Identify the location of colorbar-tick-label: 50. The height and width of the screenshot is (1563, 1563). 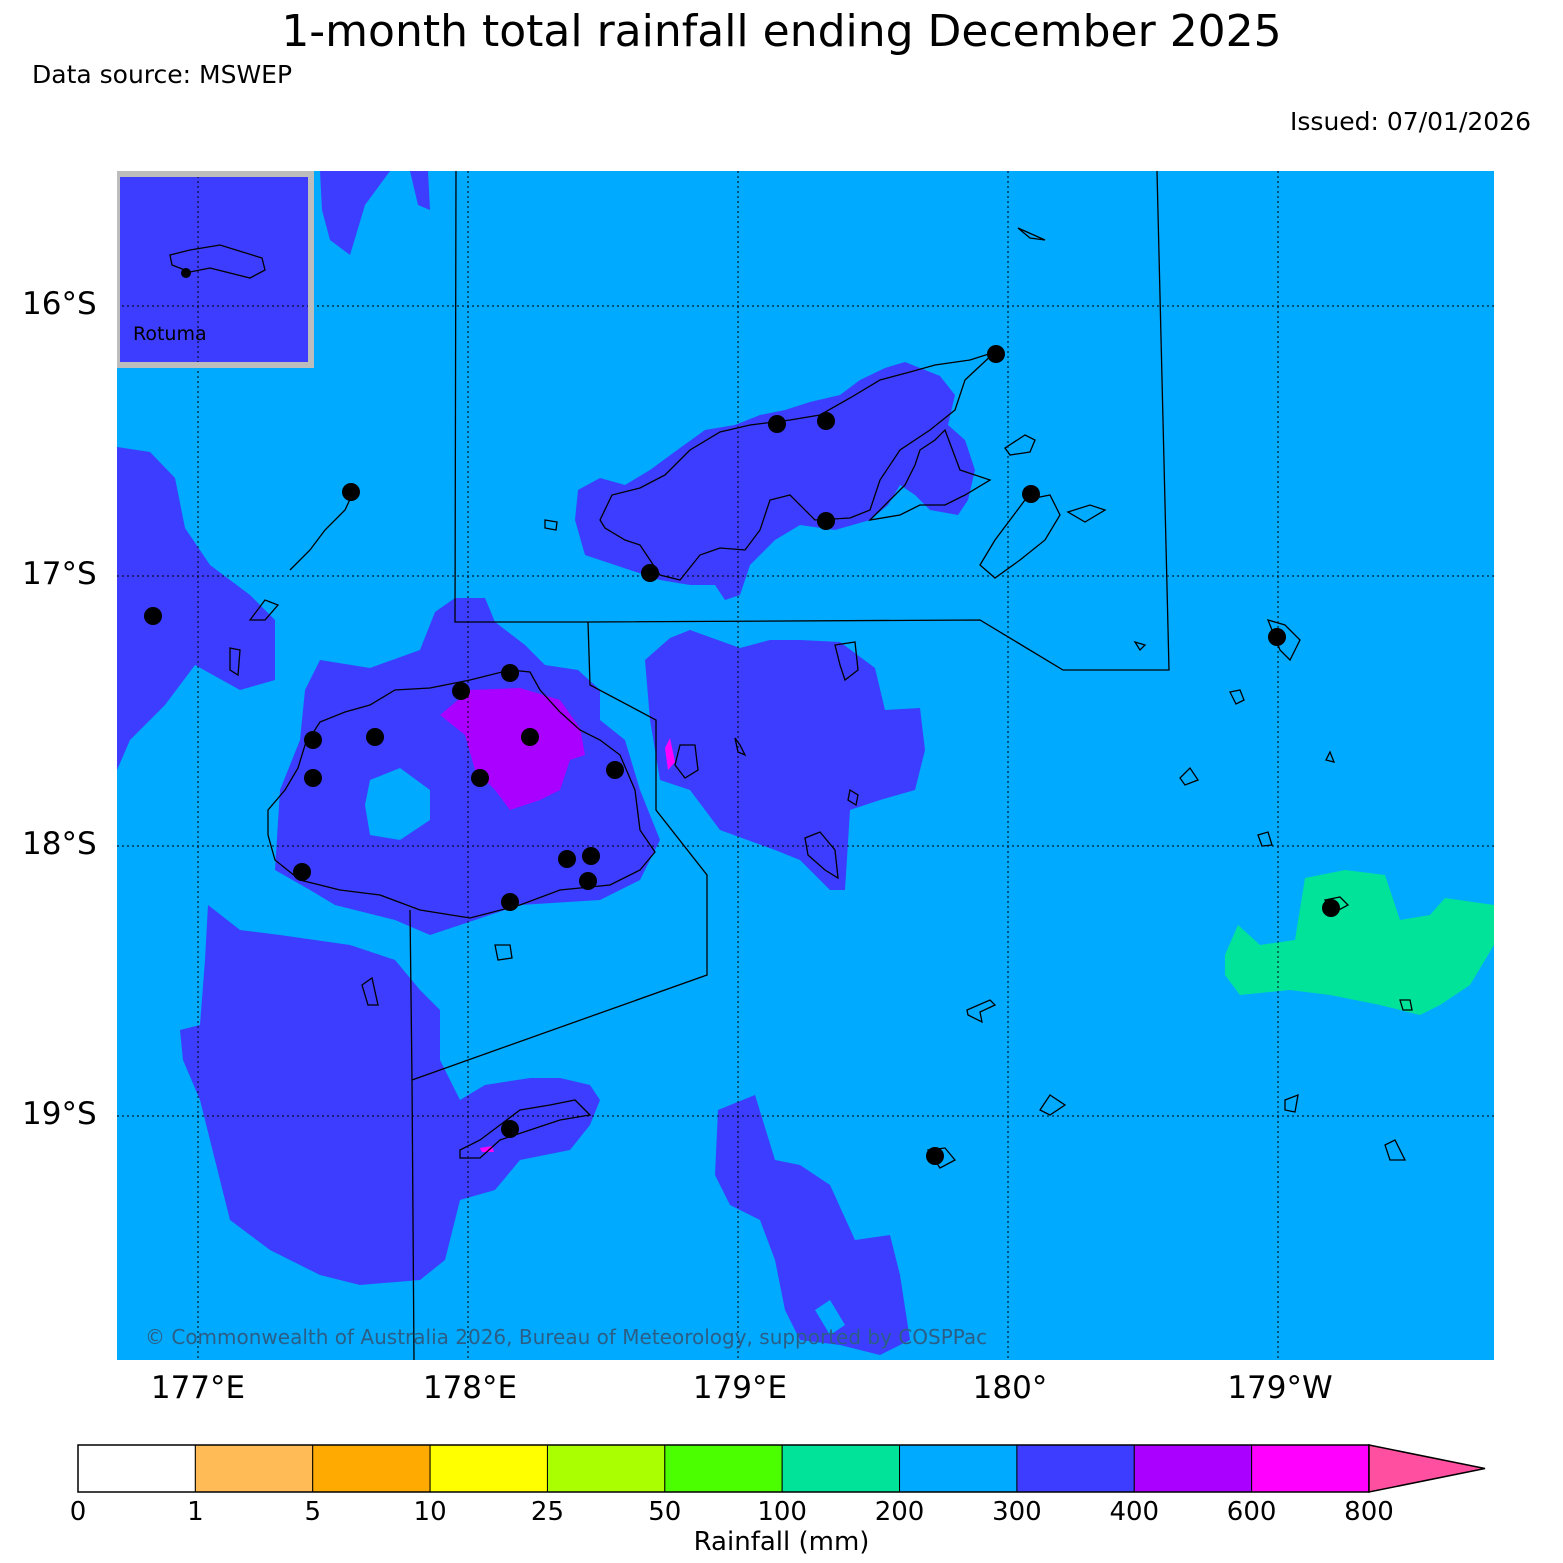
(665, 1512).